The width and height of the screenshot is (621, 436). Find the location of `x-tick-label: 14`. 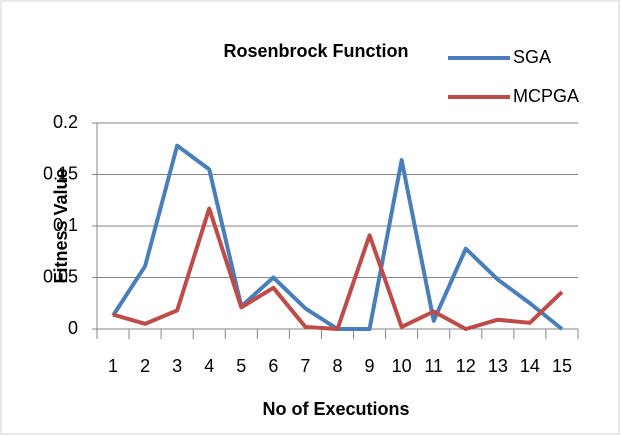

x-tick-label: 14 is located at coordinates (530, 366).